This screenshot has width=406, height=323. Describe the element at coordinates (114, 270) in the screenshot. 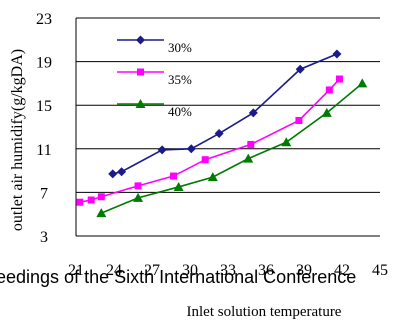

I see `x-tick-label-1: 24` at that location.